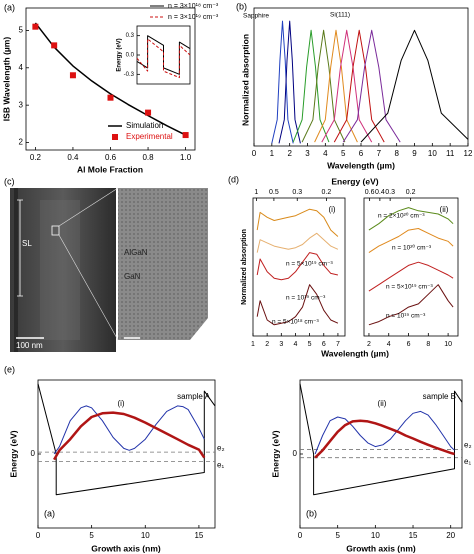 The width and height of the screenshot is (474, 554). Describe the element at coordinates (129, 75) in the screenshot. I see `y-tick-label: -0.3` at that location.